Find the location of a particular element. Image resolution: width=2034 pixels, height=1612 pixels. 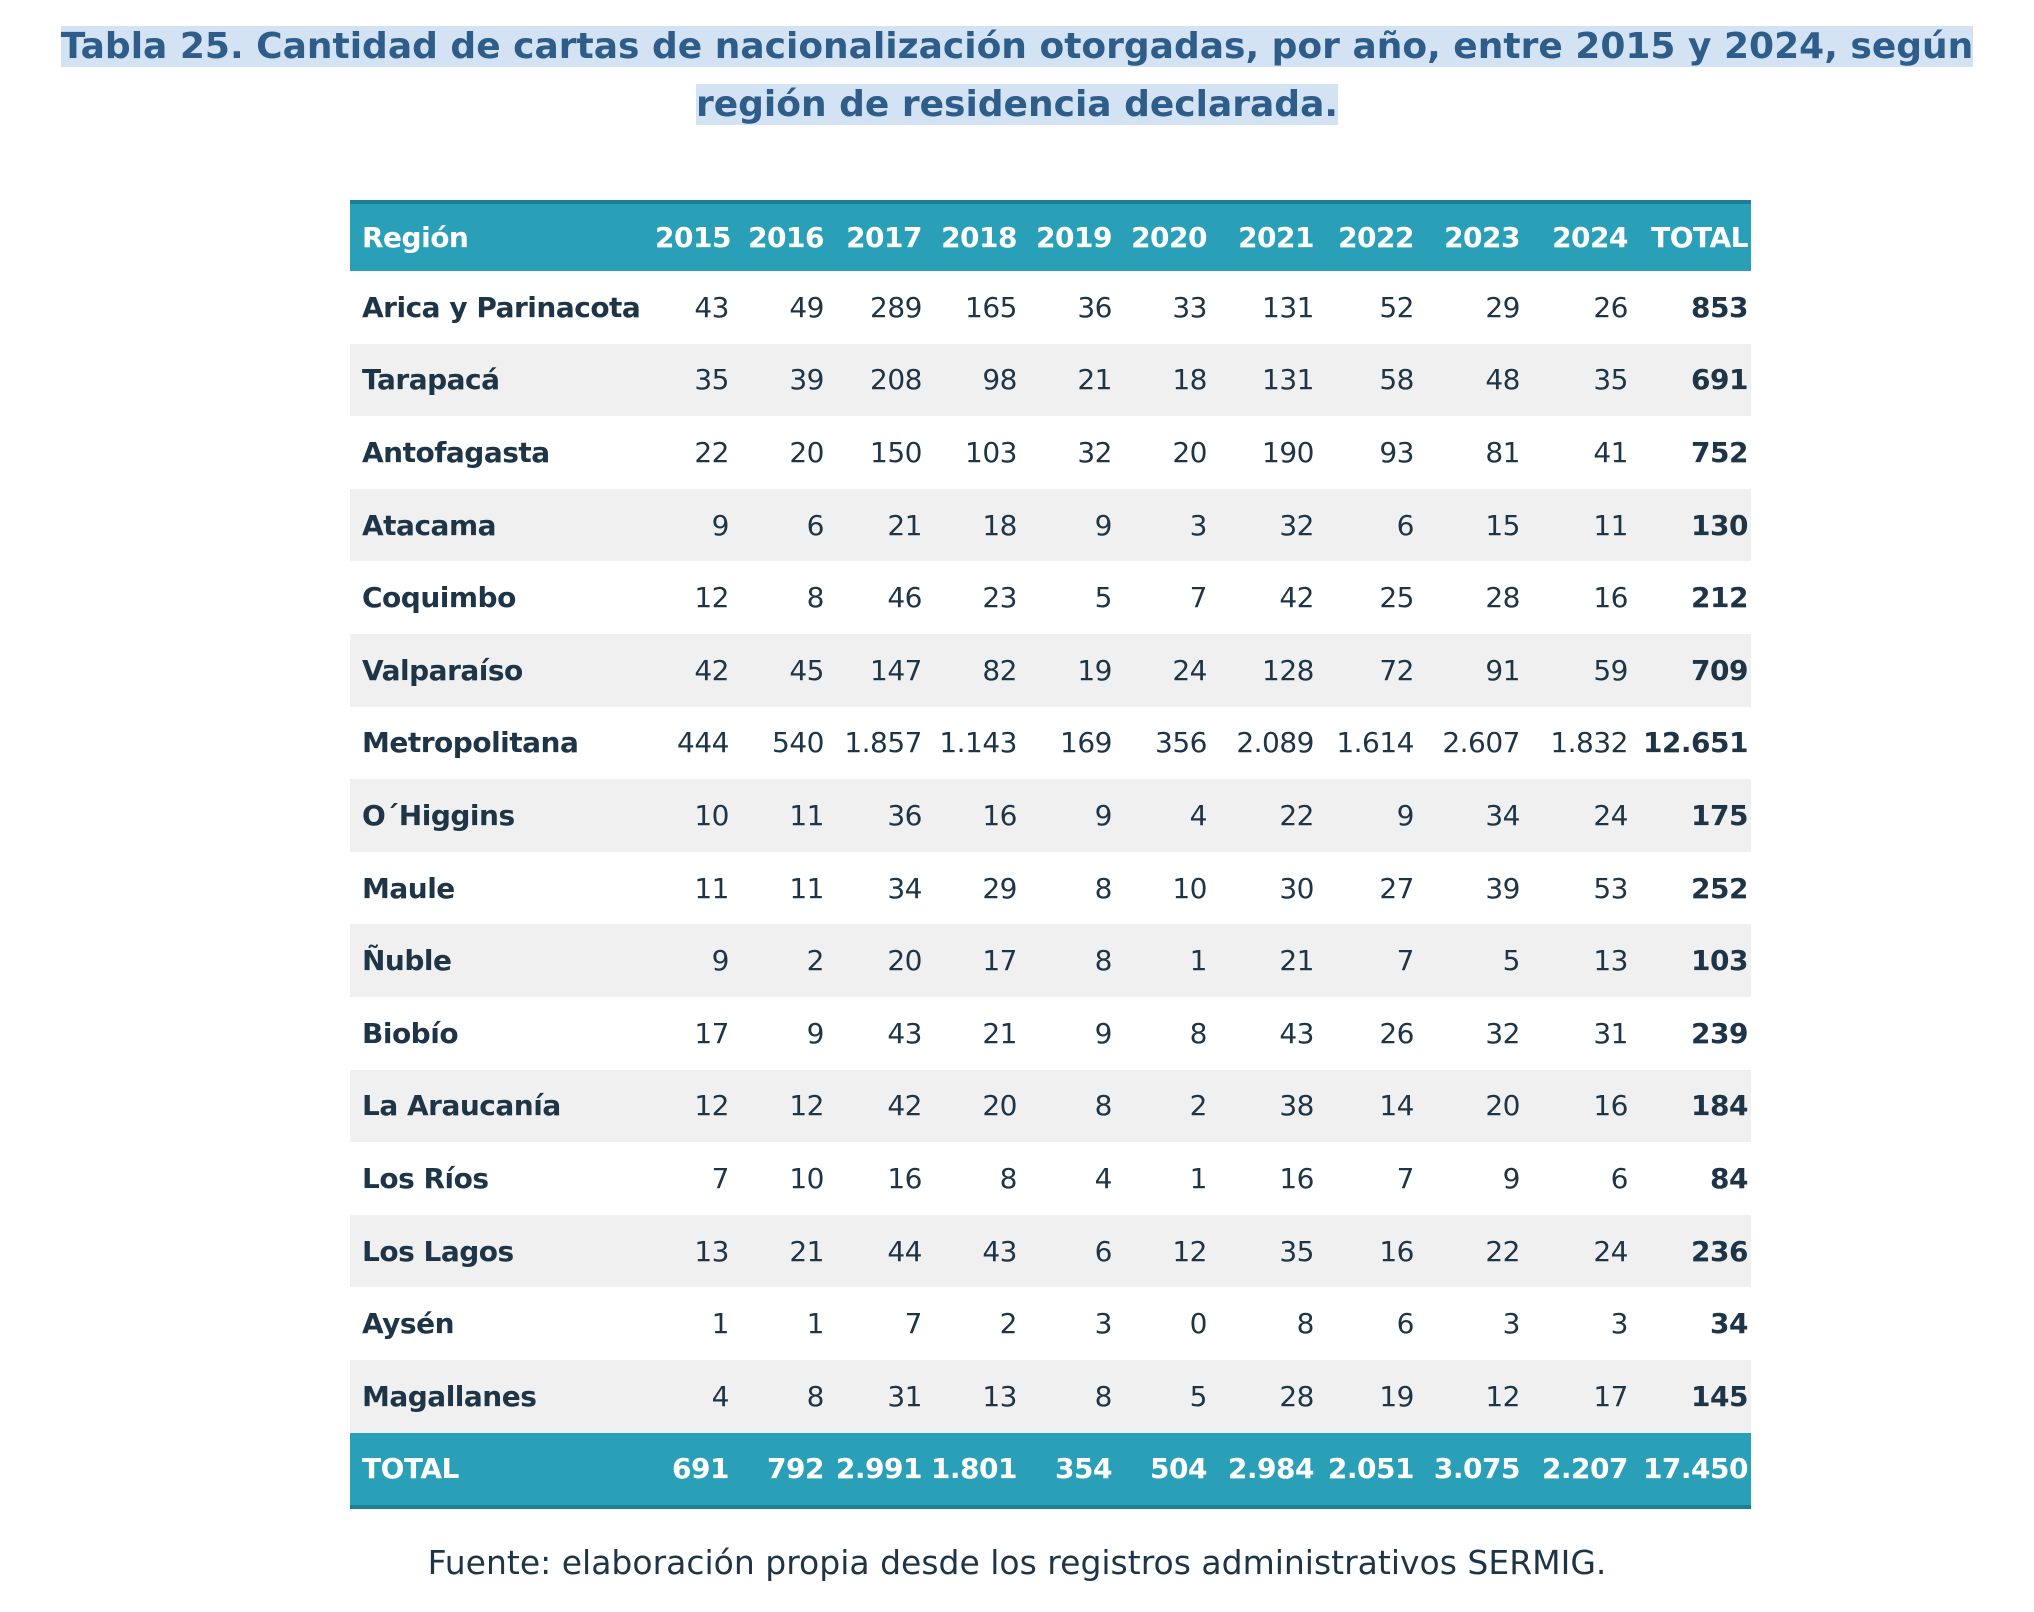

region-cell: Arica y Parinacota is located at coordinates (501, 307).